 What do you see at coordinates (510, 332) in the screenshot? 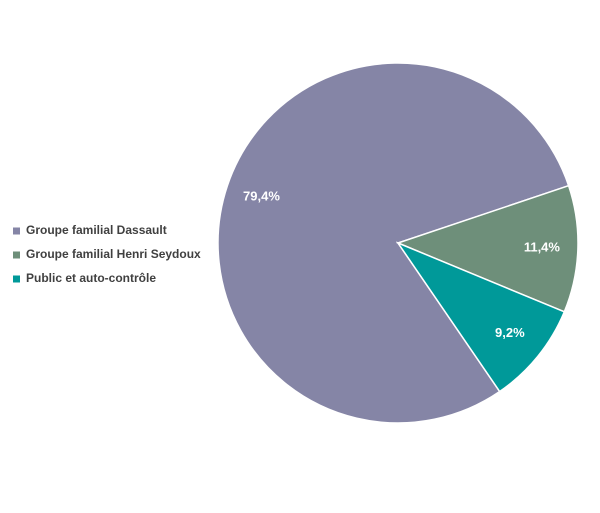
I see `value-label: 9,2%` at bounding box center [510, 332].